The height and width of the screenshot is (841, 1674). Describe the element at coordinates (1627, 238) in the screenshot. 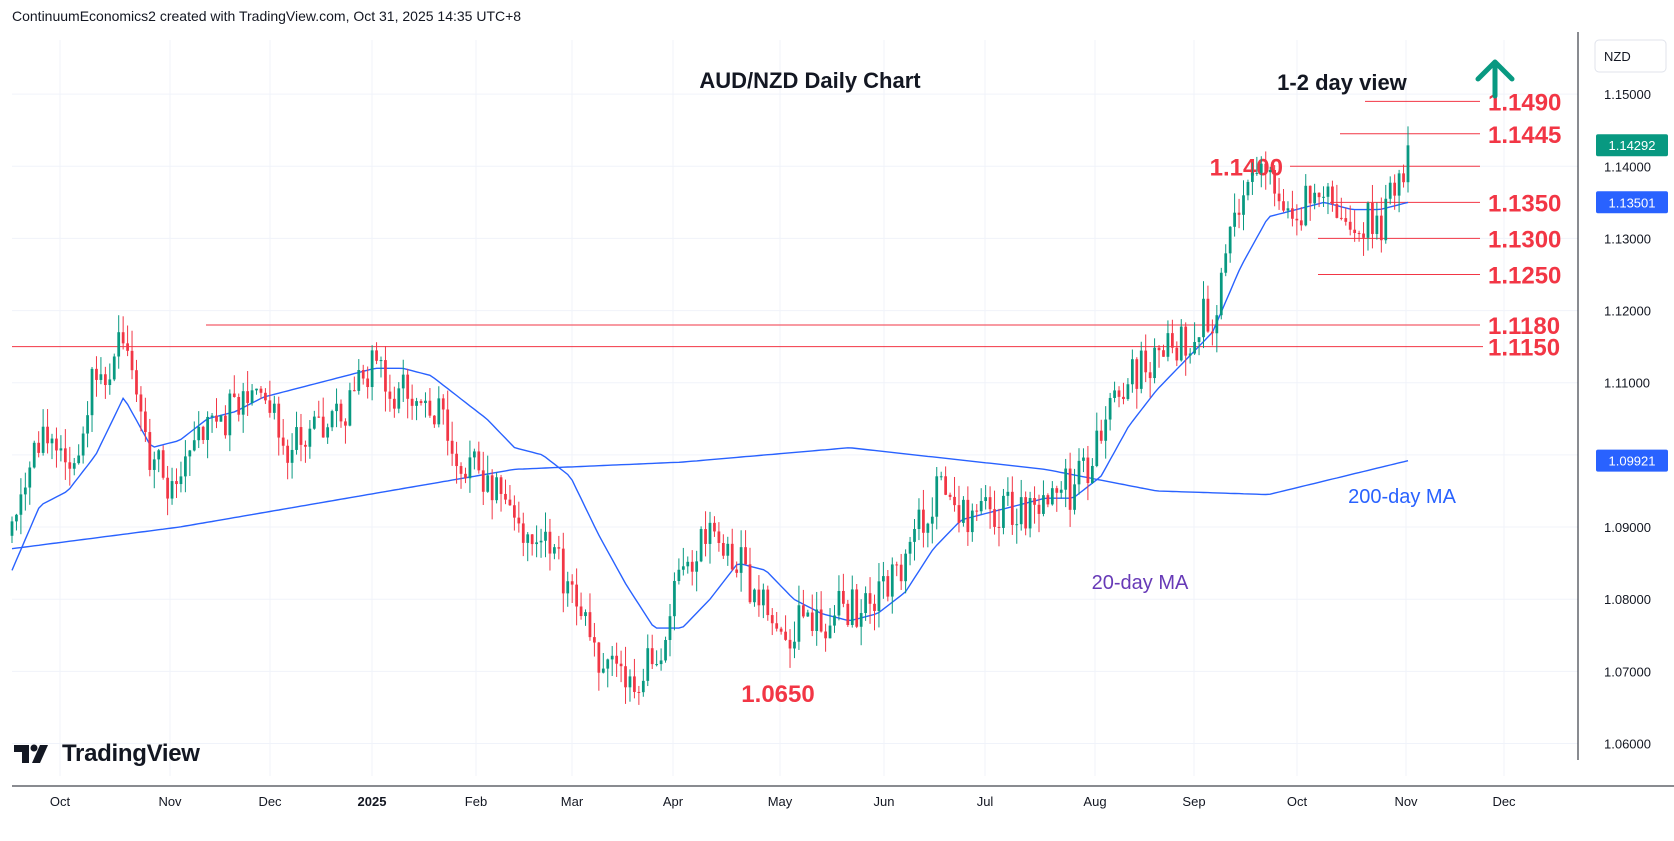

I see `y-tick-label: 1.13000` at that location.